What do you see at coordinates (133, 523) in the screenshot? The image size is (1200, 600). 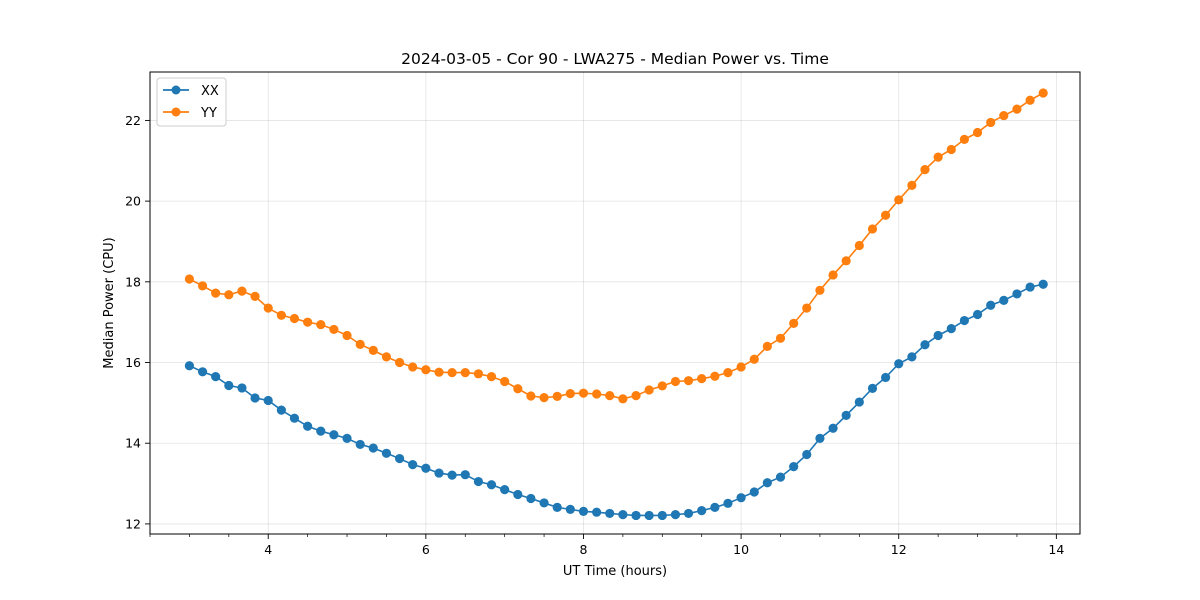 I see `y-tick-label: 12` at bounding box center [133, 523].